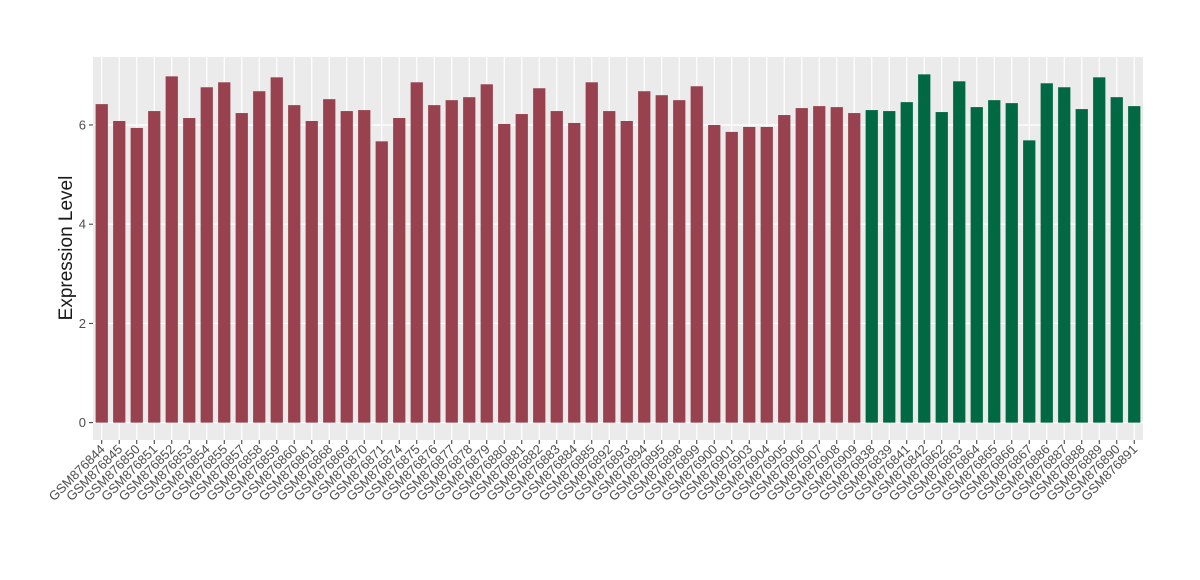 The width and height of the screenshot is (1200, 580). Describe the element at coordinates (82, 422) in the screenshot. I see `y-tick-label: 0` at that location.